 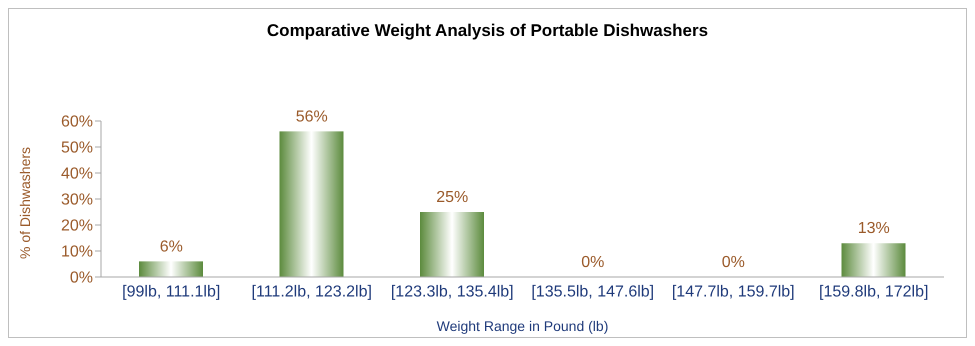 I want to click on x-tick-label: [159.8lb, 172lb], so click(x=873, y=291).